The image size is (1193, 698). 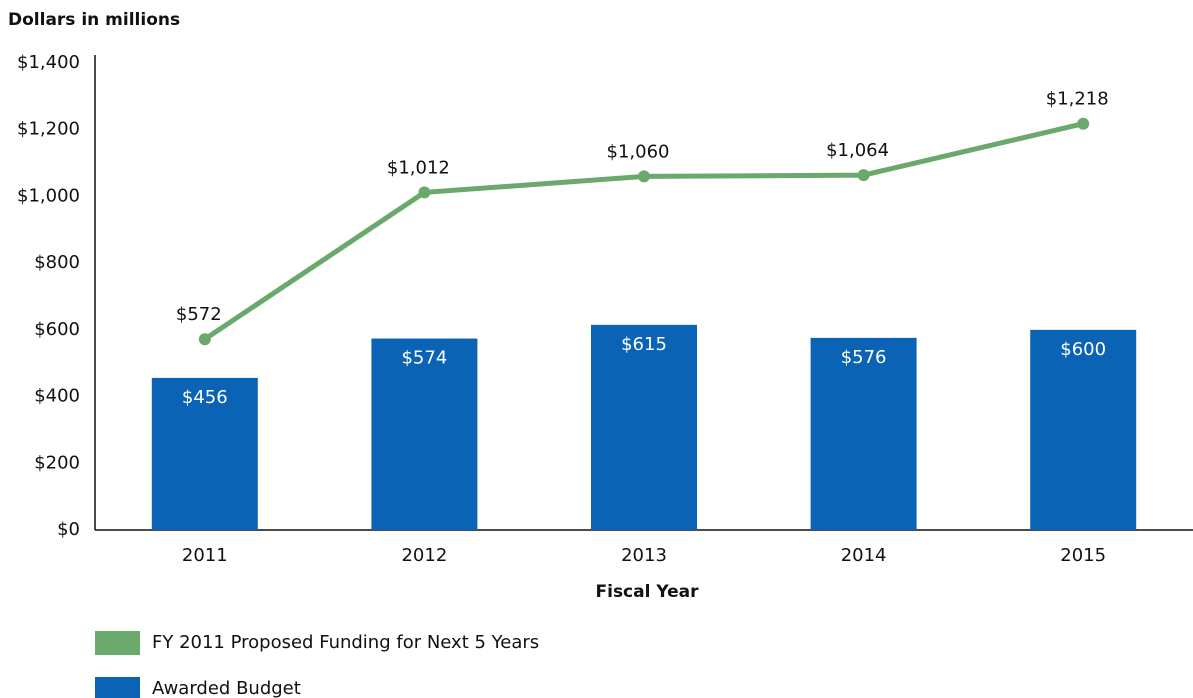 I want to click on y-axis-label: Dollars in millions, so click(x=94, y=20).